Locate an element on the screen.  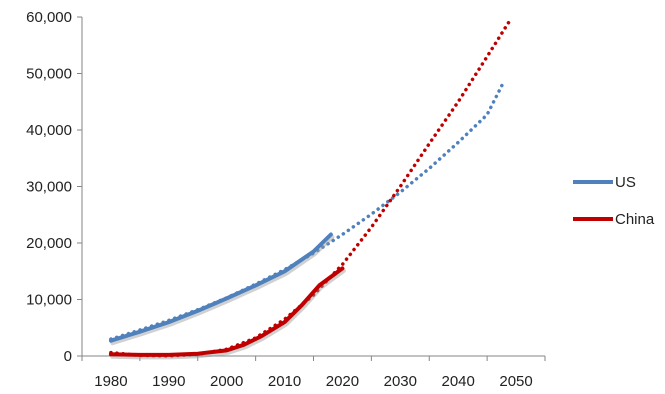
x-tick-label: 2040 is located at coordinates (458, 381).